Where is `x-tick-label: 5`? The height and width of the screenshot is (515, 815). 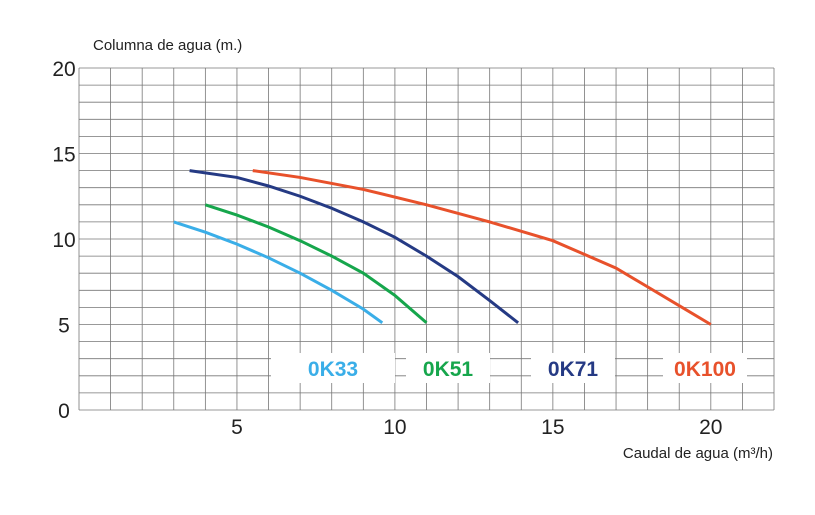 x-tick-label: 5 is located at coordinates (237, 427).